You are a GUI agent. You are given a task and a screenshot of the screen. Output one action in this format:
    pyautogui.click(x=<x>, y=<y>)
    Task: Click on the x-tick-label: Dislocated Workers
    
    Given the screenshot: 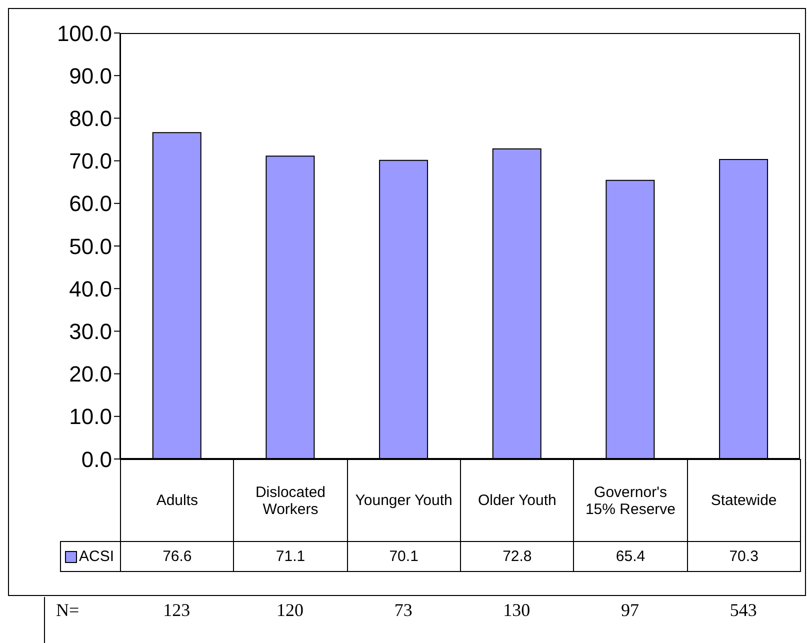 What is the action you would take?
    pyautogui.click(x=290, y=500)
    